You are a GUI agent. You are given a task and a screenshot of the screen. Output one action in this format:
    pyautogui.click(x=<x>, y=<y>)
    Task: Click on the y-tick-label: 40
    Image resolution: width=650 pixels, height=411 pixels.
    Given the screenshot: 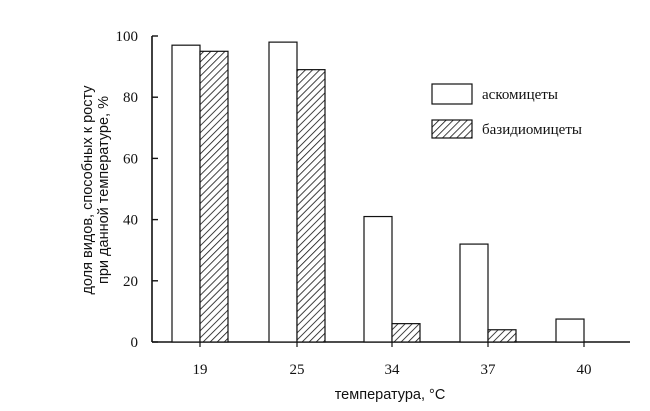 What is the action you would take?
    pyautogui.click(x=130, y=221)
    